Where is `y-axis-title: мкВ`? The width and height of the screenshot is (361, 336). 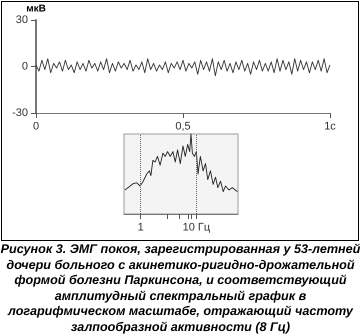 y-axis-title: мкВ is located at coordinates (36, 9).